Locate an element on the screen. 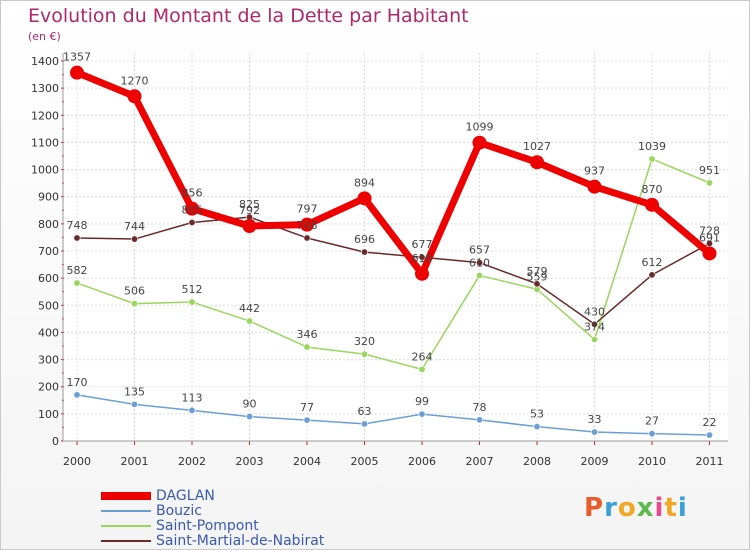 This screenshot has width=750, height=550. x-tick-label: 2007 is located at coordinates (480, 461).